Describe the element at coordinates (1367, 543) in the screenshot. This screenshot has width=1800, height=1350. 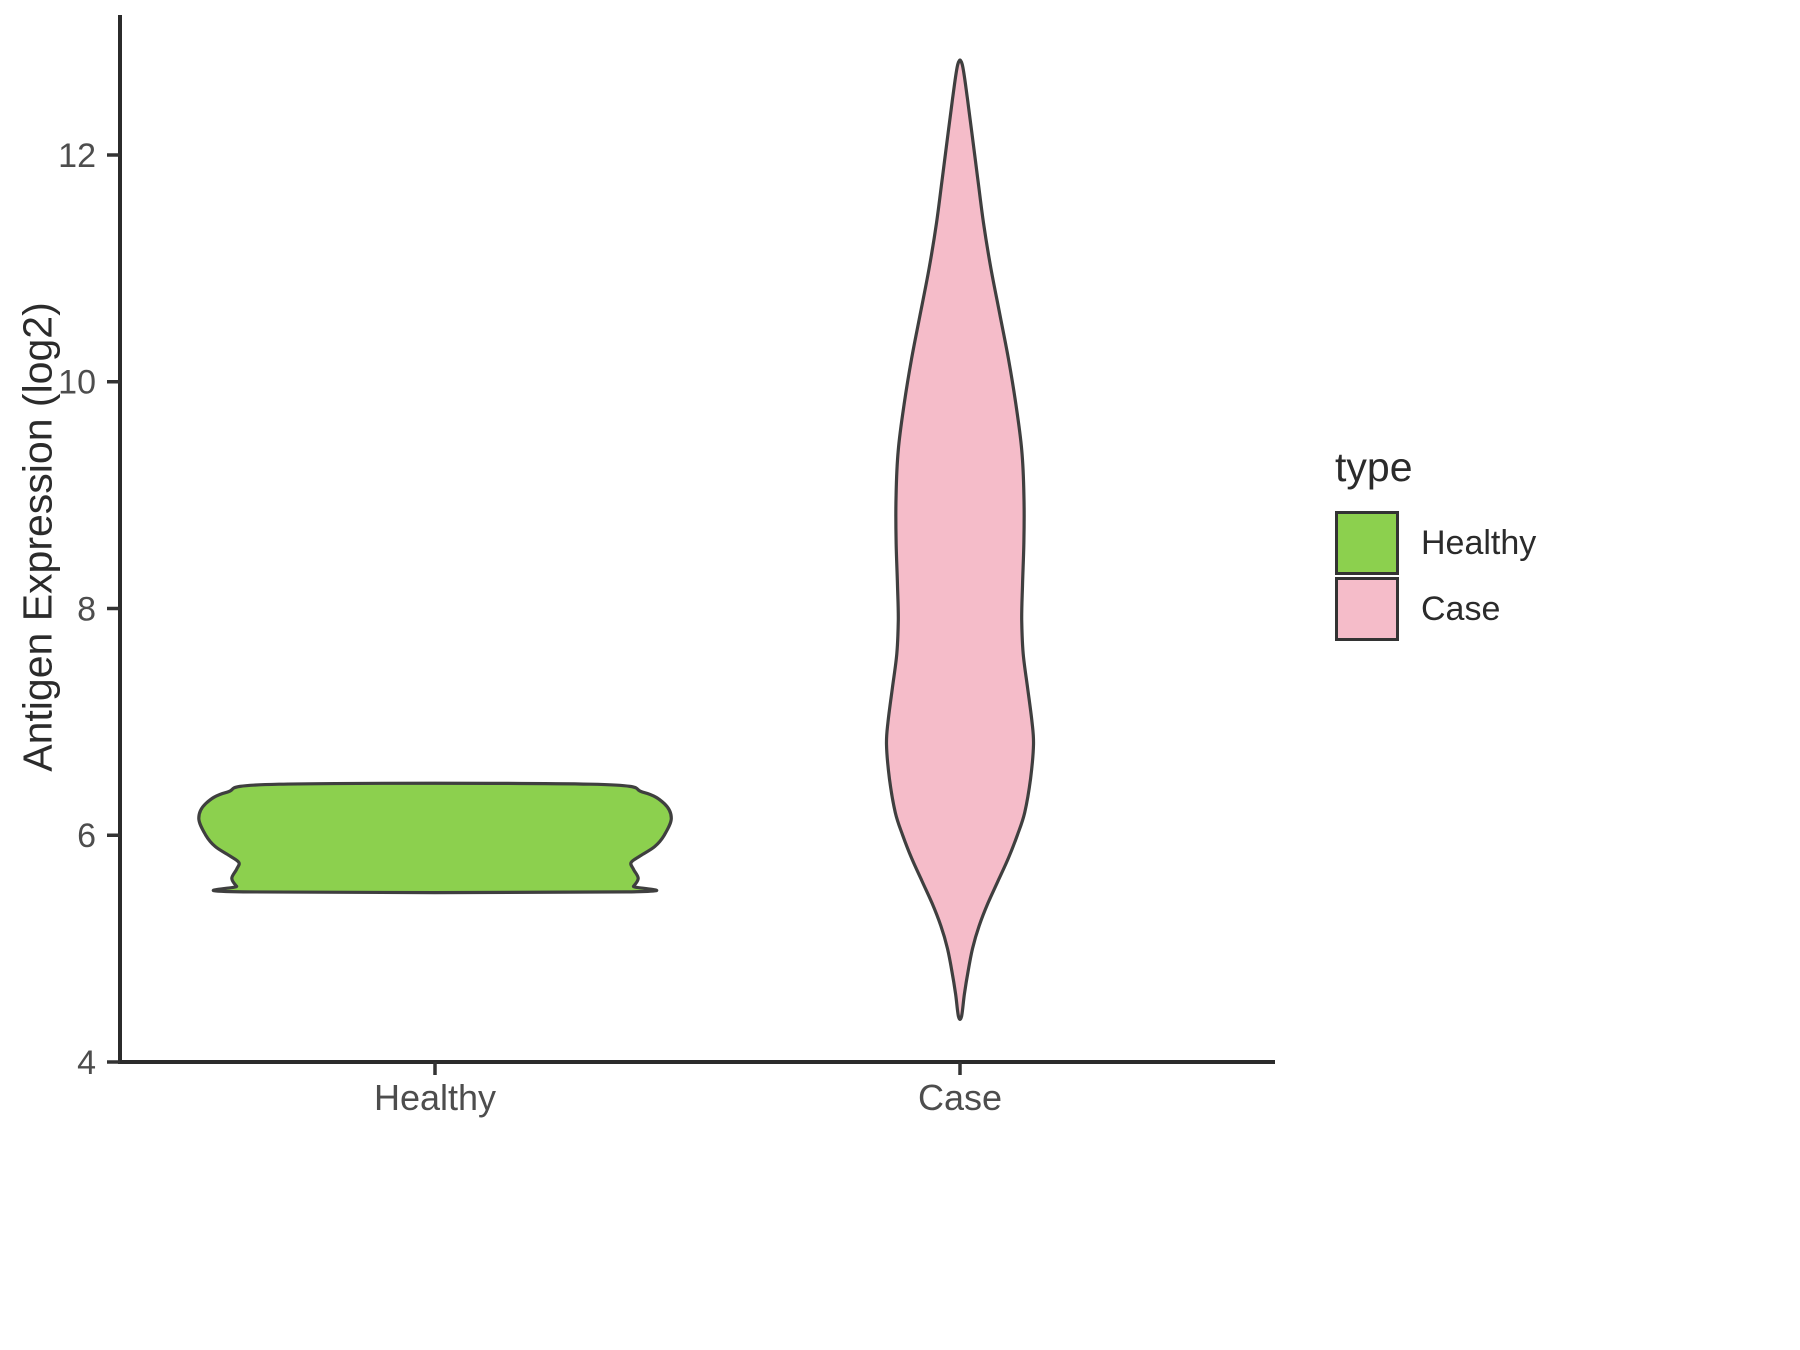
I see `legend-swatch-healthy` at that location.